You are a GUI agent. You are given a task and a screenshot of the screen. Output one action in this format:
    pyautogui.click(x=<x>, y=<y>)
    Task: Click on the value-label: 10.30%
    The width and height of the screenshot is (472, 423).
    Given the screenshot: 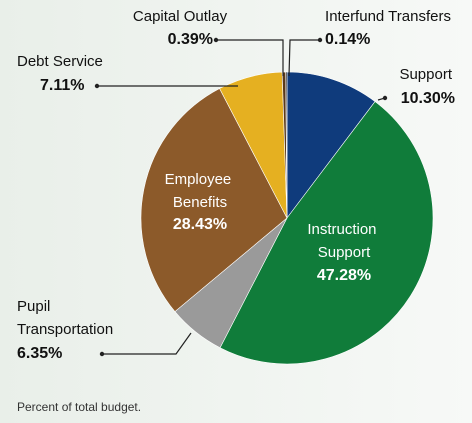 What is the action you would take?
    pyautogui.click(x=428, y=98)
    